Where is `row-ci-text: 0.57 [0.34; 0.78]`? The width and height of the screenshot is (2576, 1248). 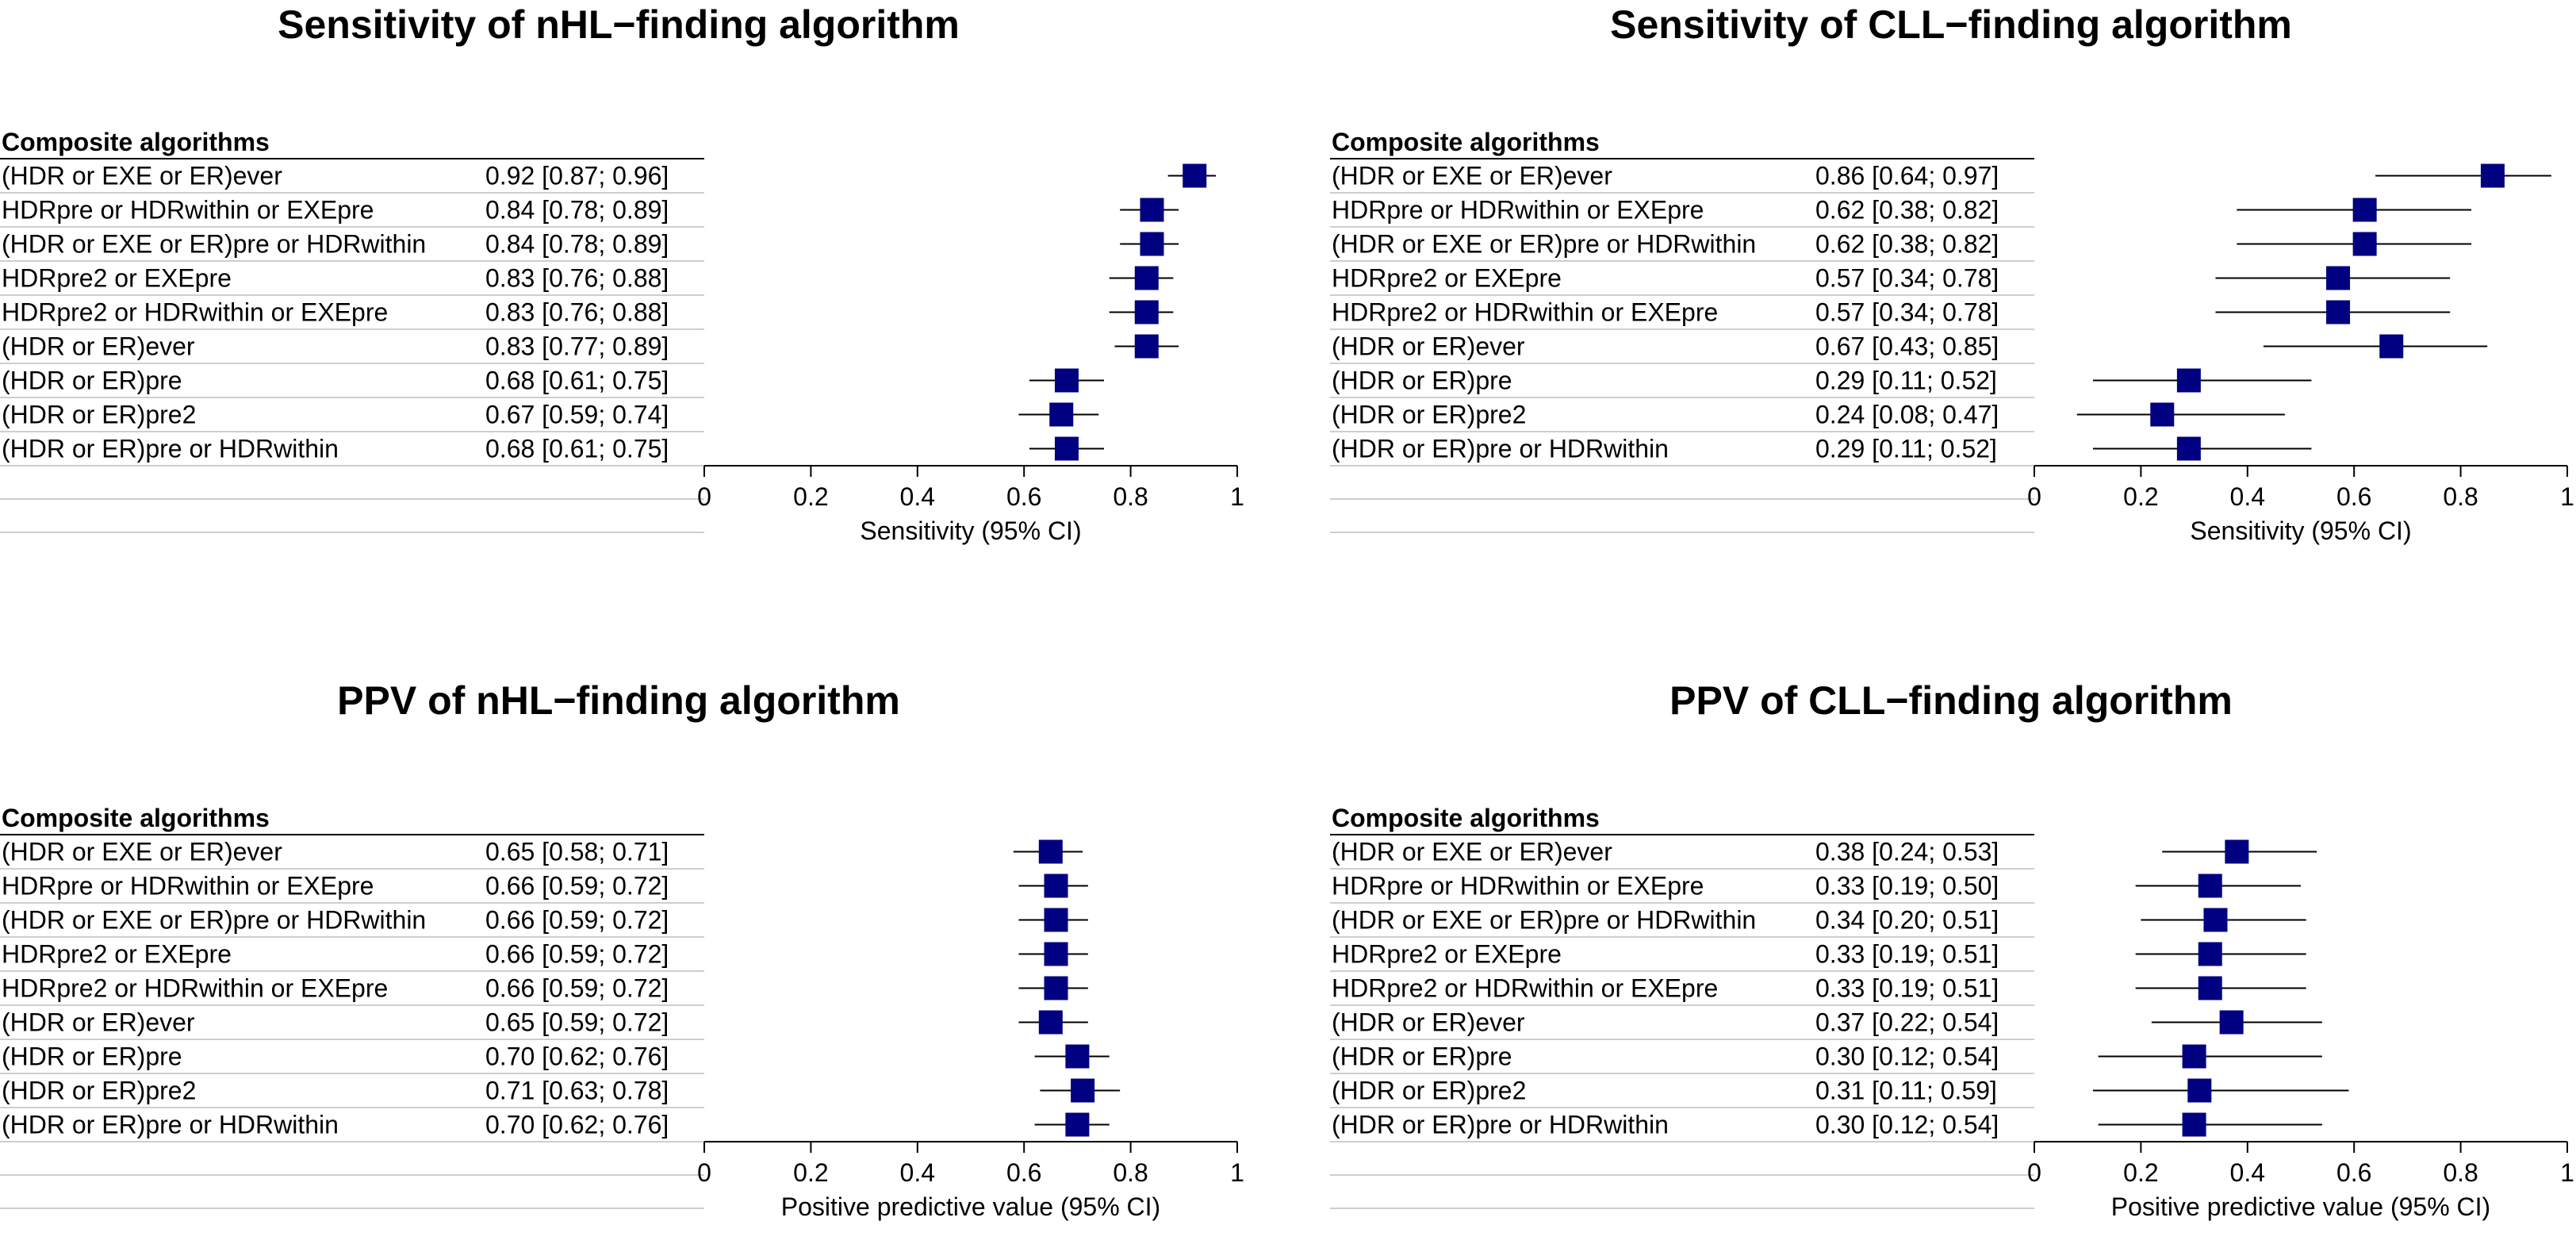 row-ci-text: 0.57 [0.34; 0.78] is located at coordinates (1907, 313).